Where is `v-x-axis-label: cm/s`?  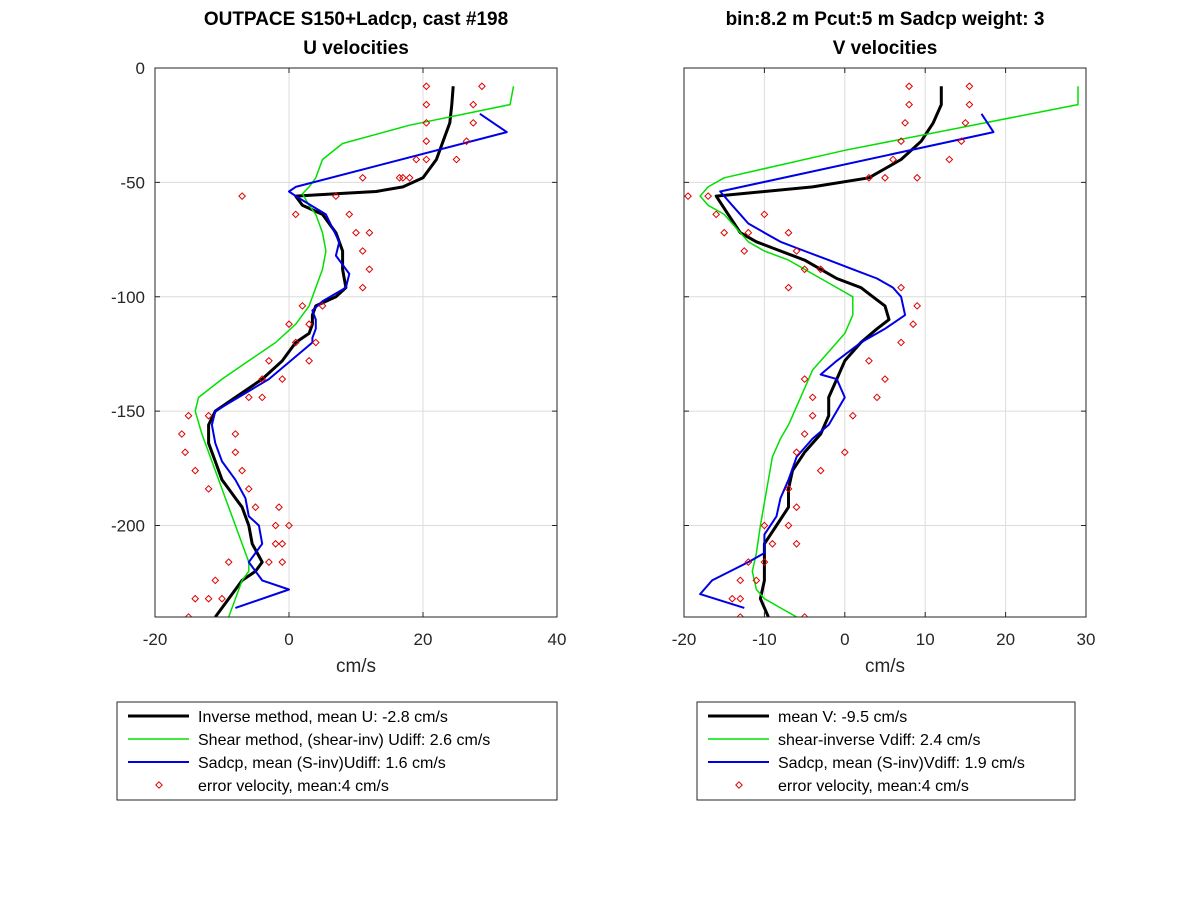 v-x-axis-label: cm/s is located at coordinates (885, 666).